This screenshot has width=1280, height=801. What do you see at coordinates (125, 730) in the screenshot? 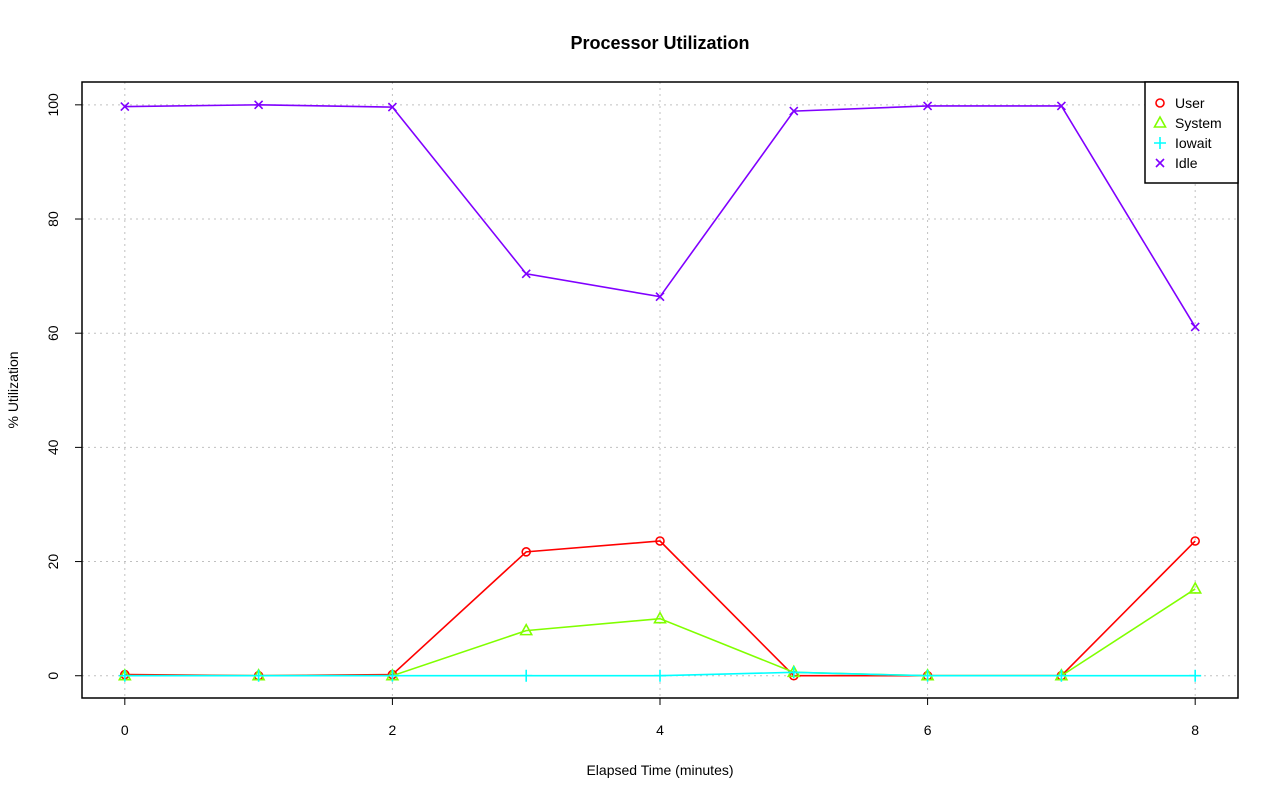
I see `x-tick-label: 0` at bounding box center [125, 730].